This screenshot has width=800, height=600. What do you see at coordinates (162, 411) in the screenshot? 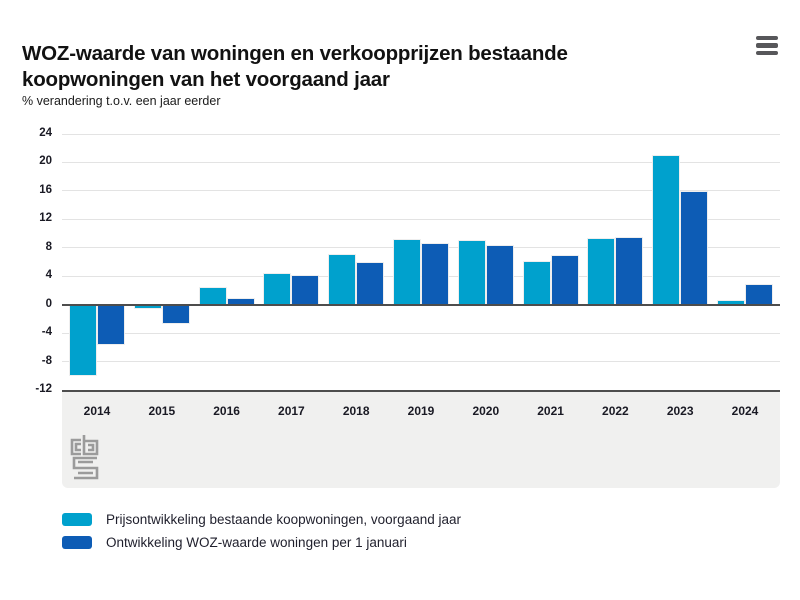
I see `x-tick-label-2015: 2015` at bounding box center [162, 411].